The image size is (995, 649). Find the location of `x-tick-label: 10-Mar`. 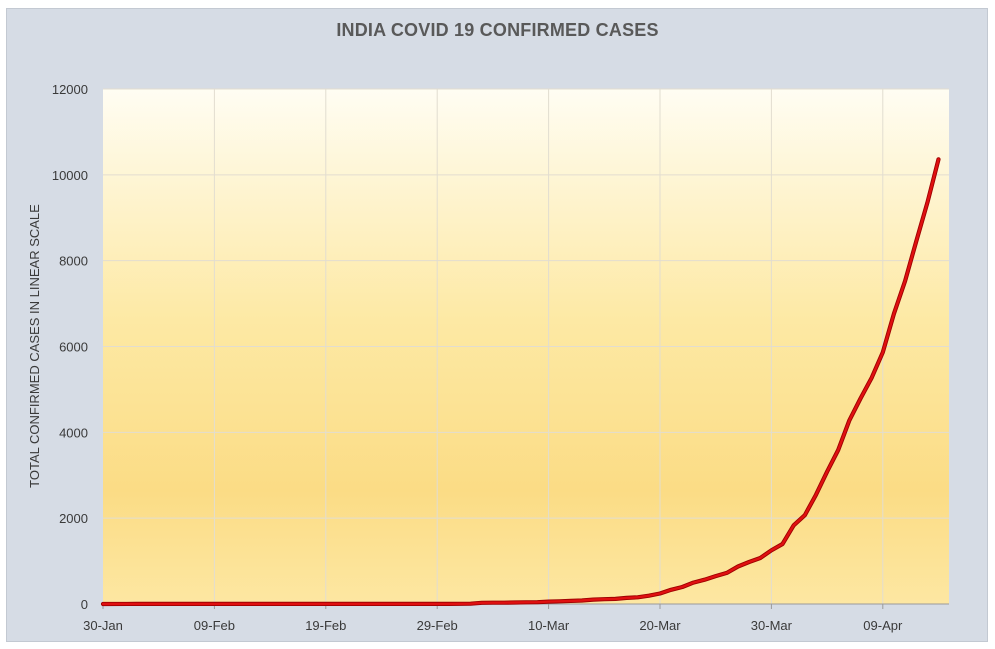

x-tick-label: 10-Mar is located at coordinates (549, 625).